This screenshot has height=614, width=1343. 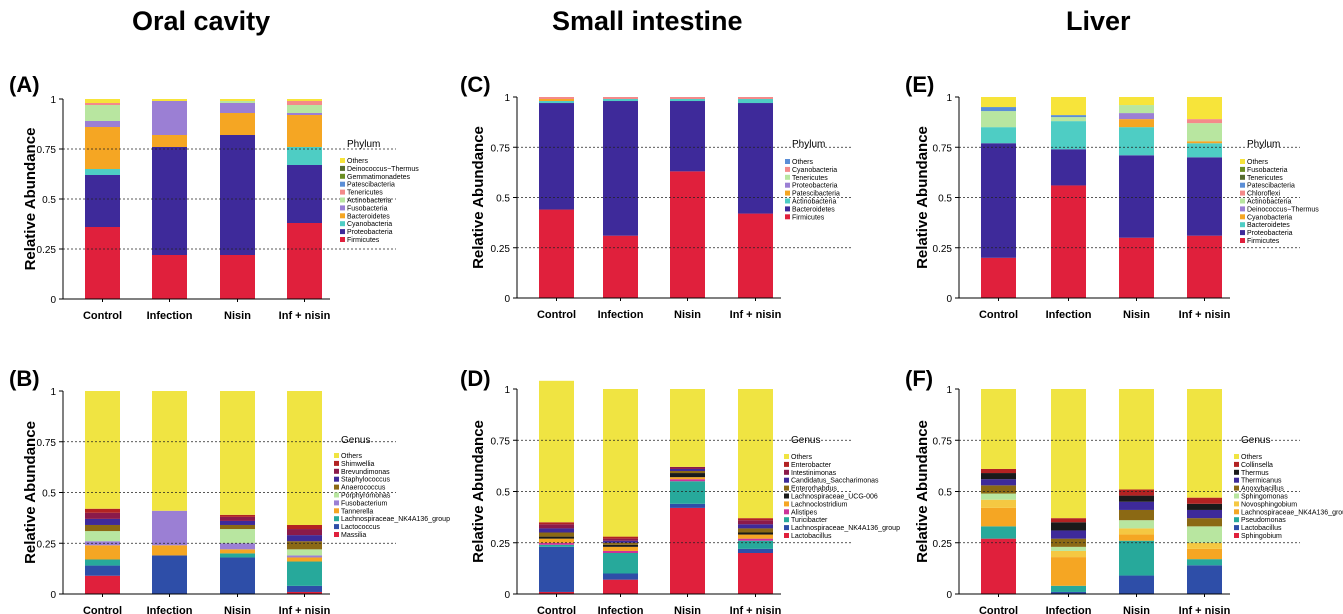 I want to click on legend-entry: Sphingomonas, so click(x=1264, y=497).